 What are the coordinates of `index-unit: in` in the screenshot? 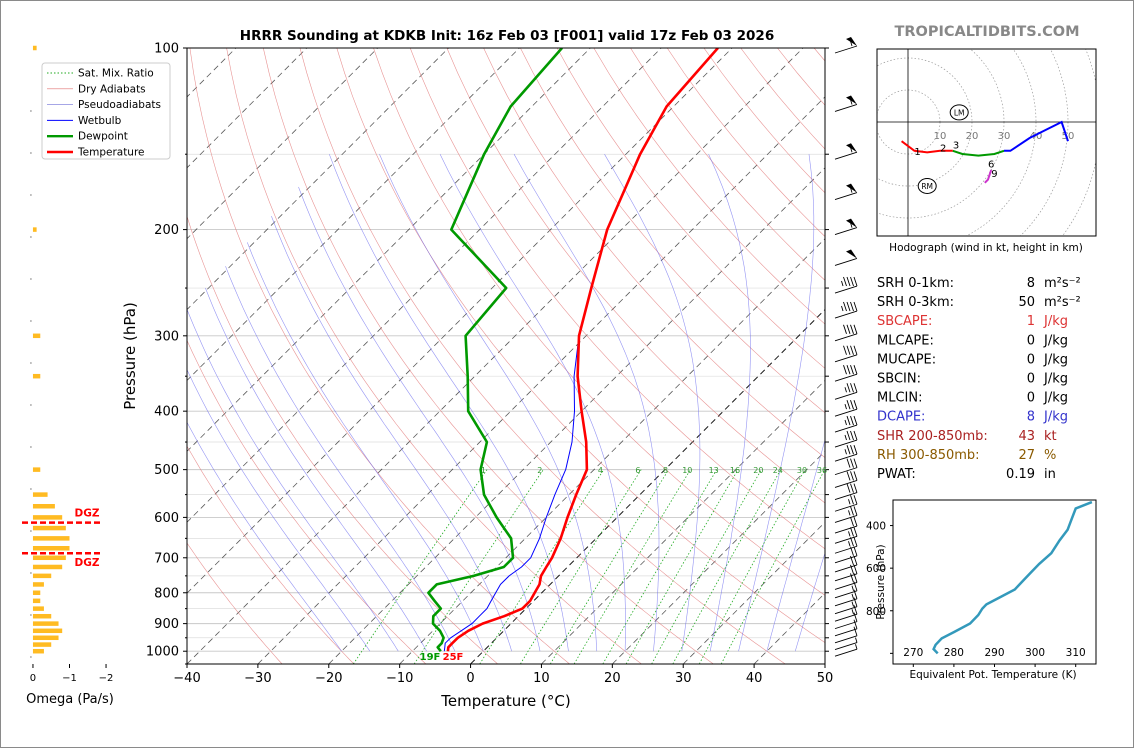 It's located at (1050, 474).